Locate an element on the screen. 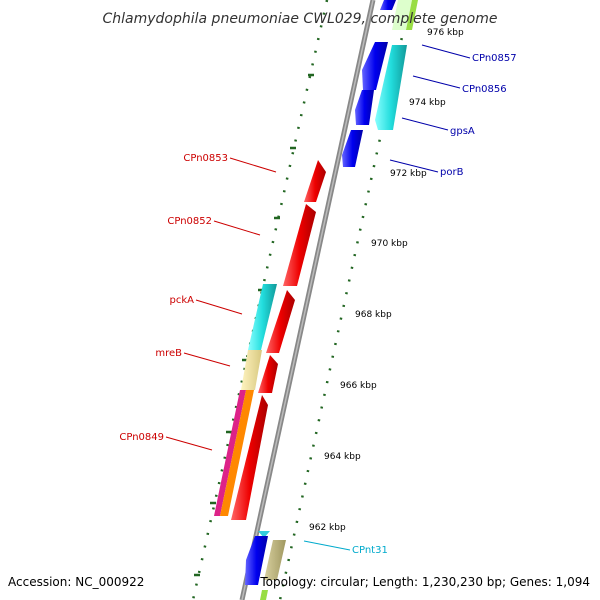 Image resolution: width=600 pixels, height=600 pixels. reverse-strand-genes is located at coordinates (270, 340).